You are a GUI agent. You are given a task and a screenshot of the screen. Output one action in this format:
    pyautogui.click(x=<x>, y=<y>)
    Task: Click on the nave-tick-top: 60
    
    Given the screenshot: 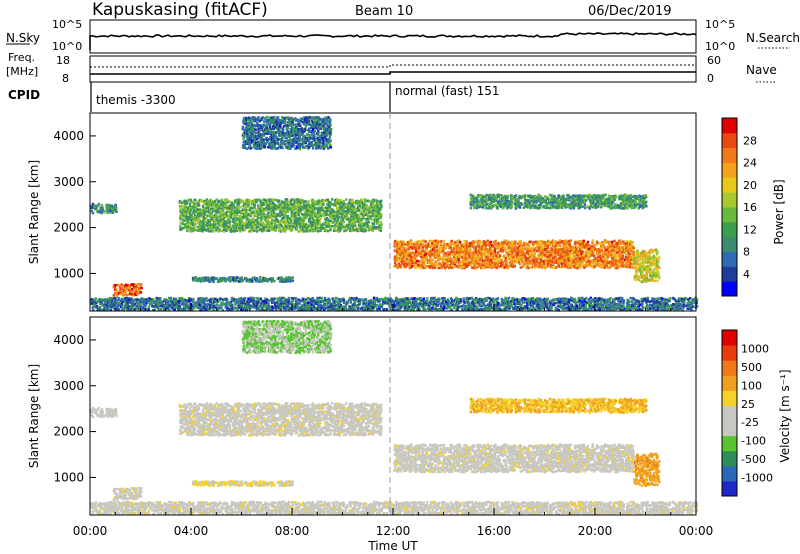 What is the action you would take?
    pyautogui.click(x=714, y=60)
    